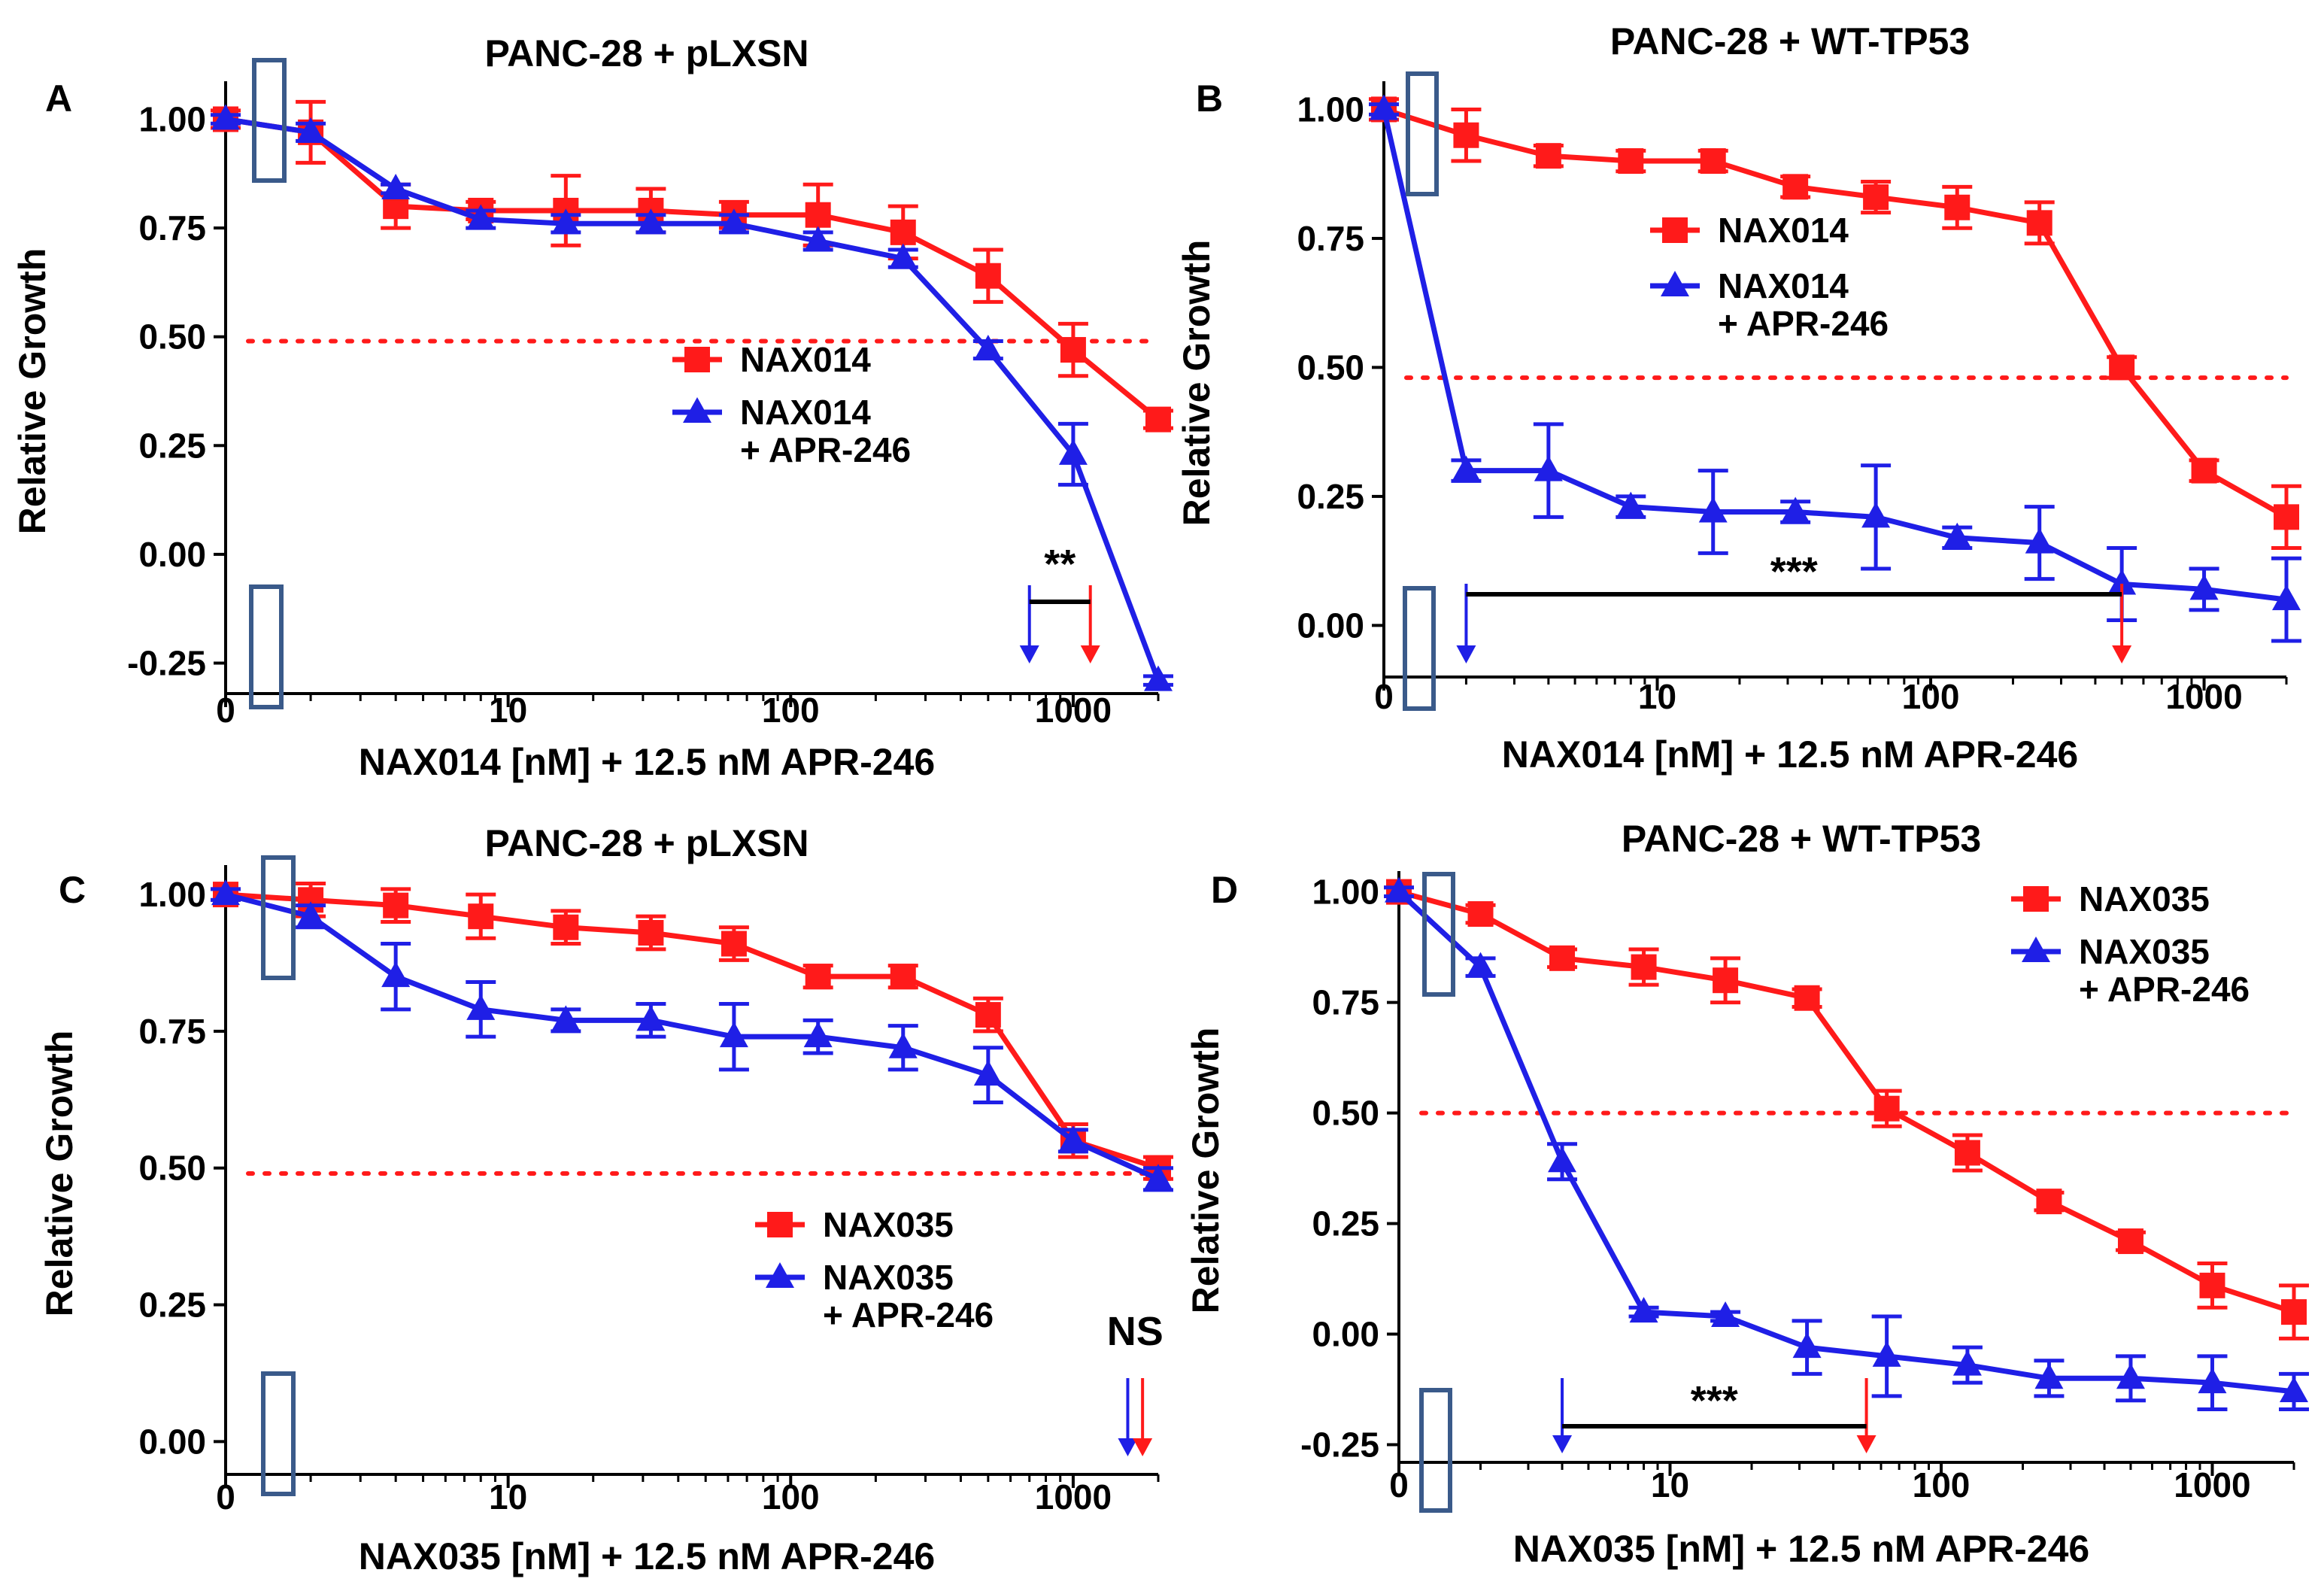 The height and width of the screenshot is (1594, 2324). Describe the element at coordinates (647, 762) in the screenshot. I see `x-axis-title: NAX014 [nM] + 12.5 nM APR-246` at that location.